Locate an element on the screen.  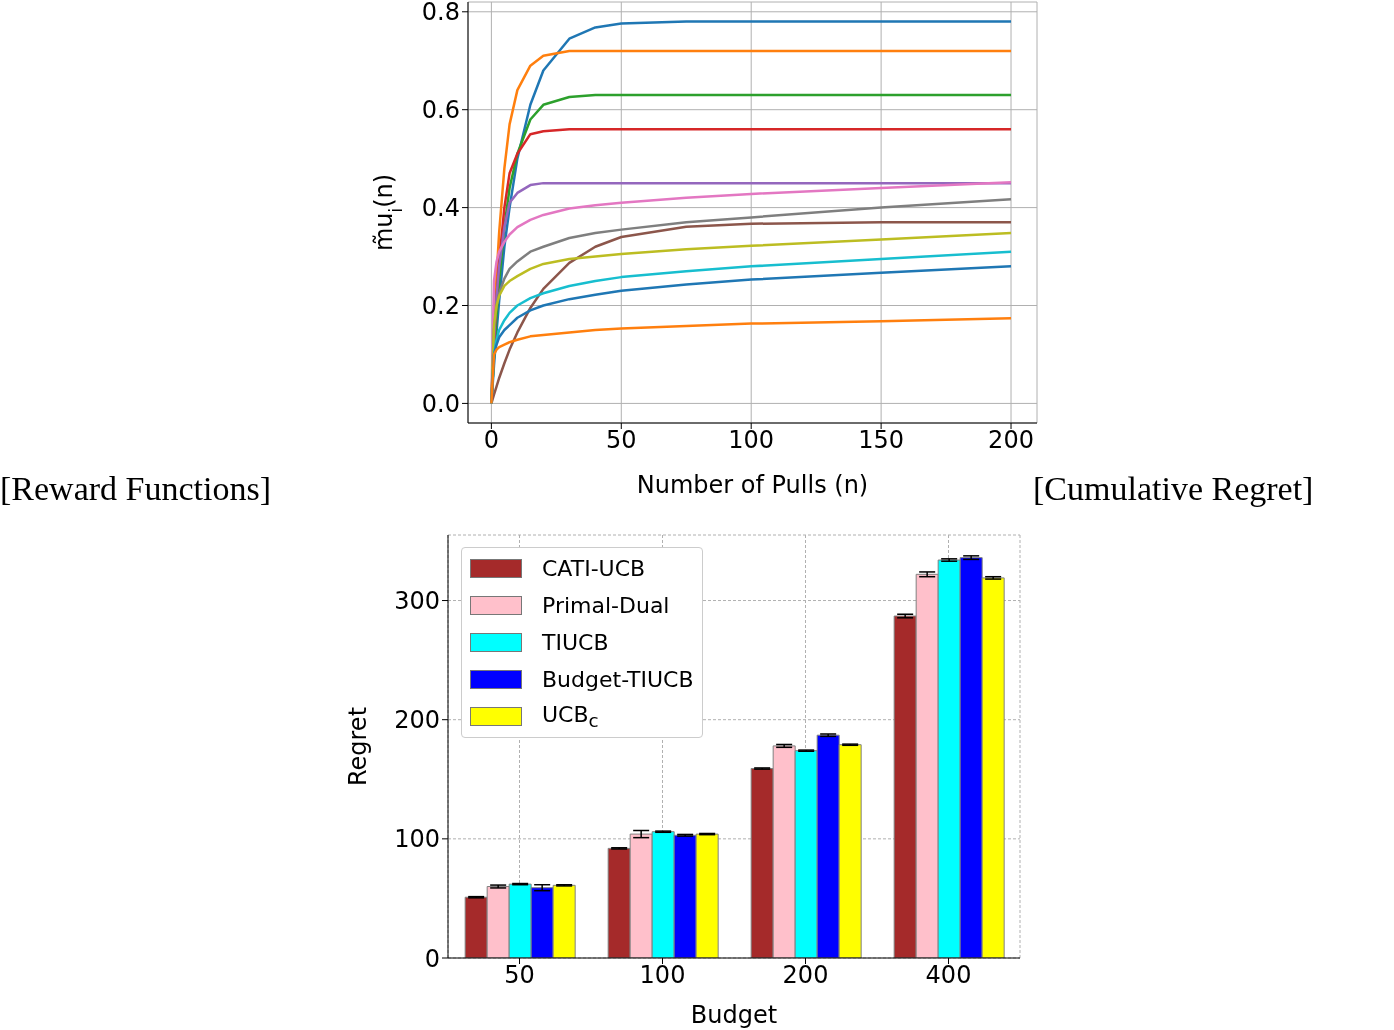
text: [Reward Functions] is located at coordinates (136, 489).